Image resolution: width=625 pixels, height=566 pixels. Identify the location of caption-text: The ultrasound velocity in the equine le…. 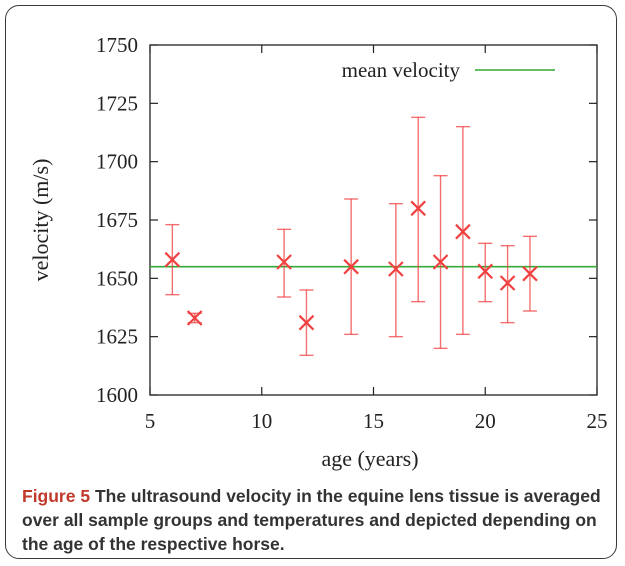
(311, 520).